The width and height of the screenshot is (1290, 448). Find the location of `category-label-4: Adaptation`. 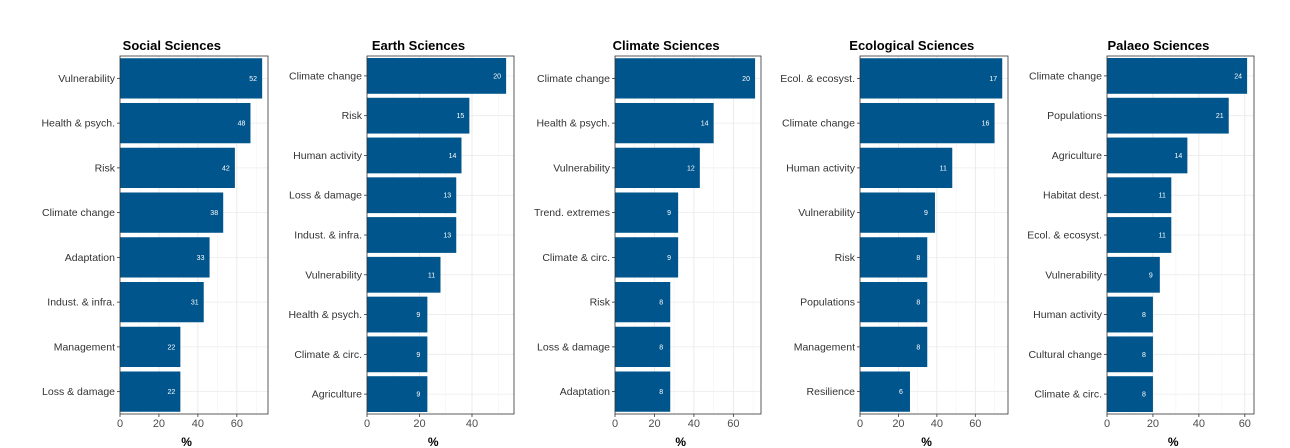

category-label-4: Adaptation is located at coordinates (90, 258).